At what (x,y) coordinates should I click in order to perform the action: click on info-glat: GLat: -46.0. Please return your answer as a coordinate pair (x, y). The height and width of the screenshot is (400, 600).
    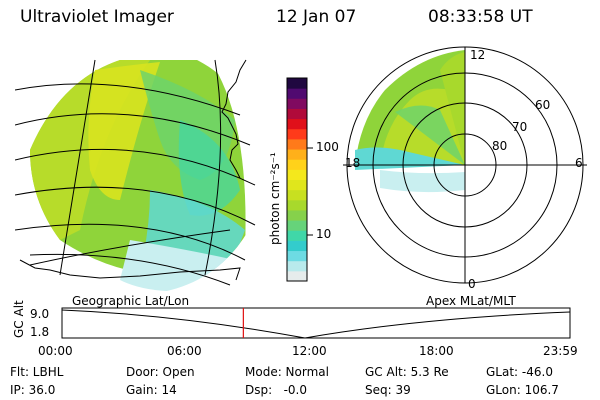
    Looking at the image, I should click on (519, 372).